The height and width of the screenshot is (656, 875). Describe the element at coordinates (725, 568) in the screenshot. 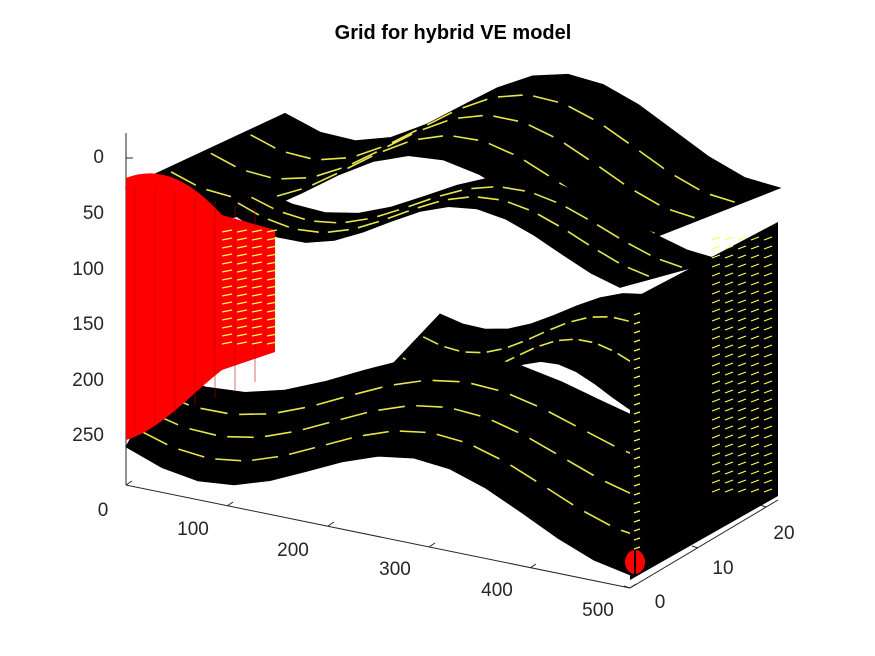

I see `y-tick-labels: 0 10 20` at that location.